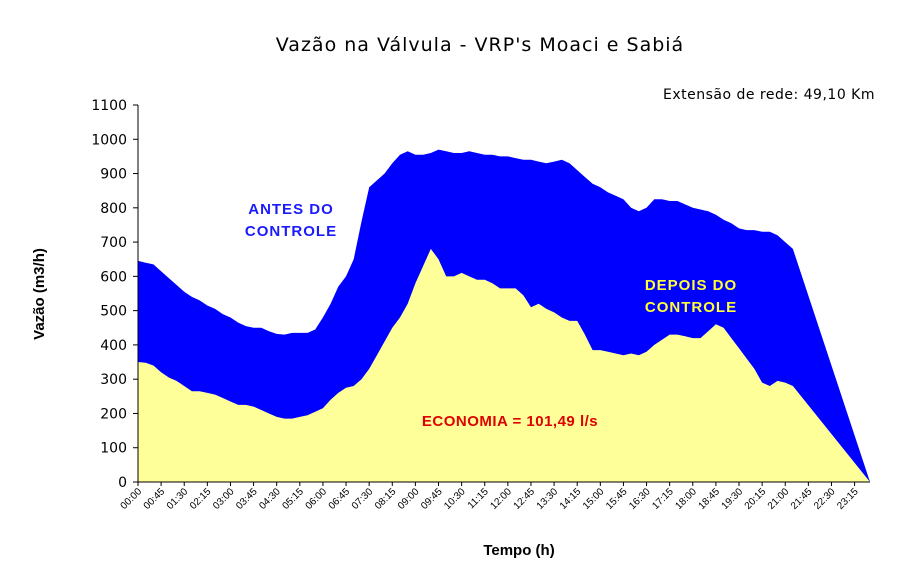 This screenshot has width=918, height=585. What do you see at coordinates (291, 231) in the screenshot?
I see `annotation-antes-line2: CONTROLE` at bounding box center [291, 231].